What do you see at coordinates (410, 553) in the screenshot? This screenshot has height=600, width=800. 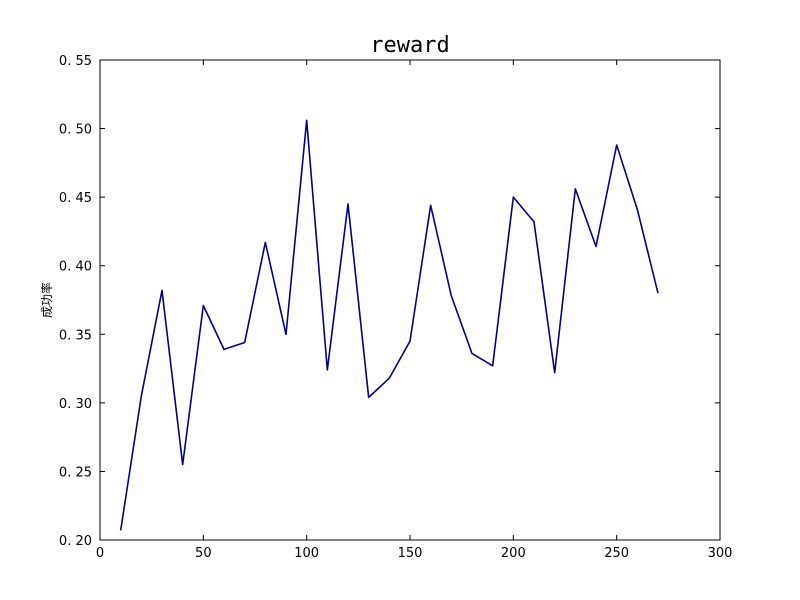 I see `x-tick-label: 150` at bounding box center [410, 553].